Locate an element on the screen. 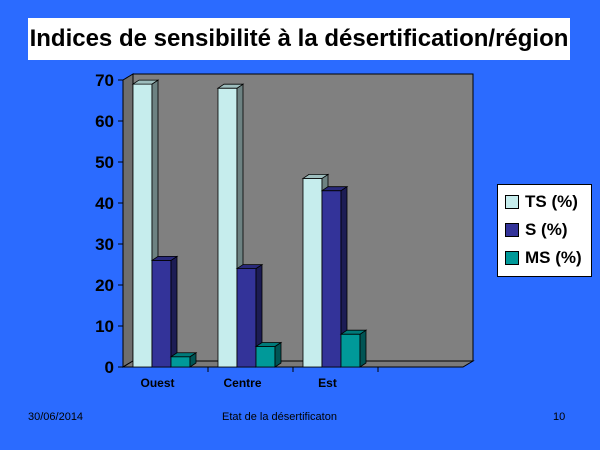 The image size is (600, 450). y-tick-label: 10 is located at coordinates (104, 326).